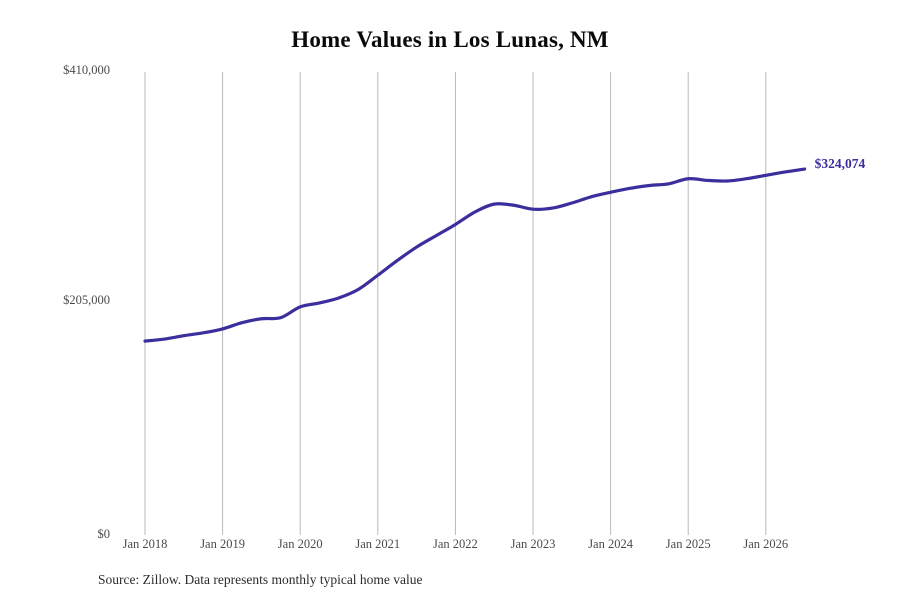  I want to click on x-axis-tick-jan-2019: Jan 2019, so click(222, 544).